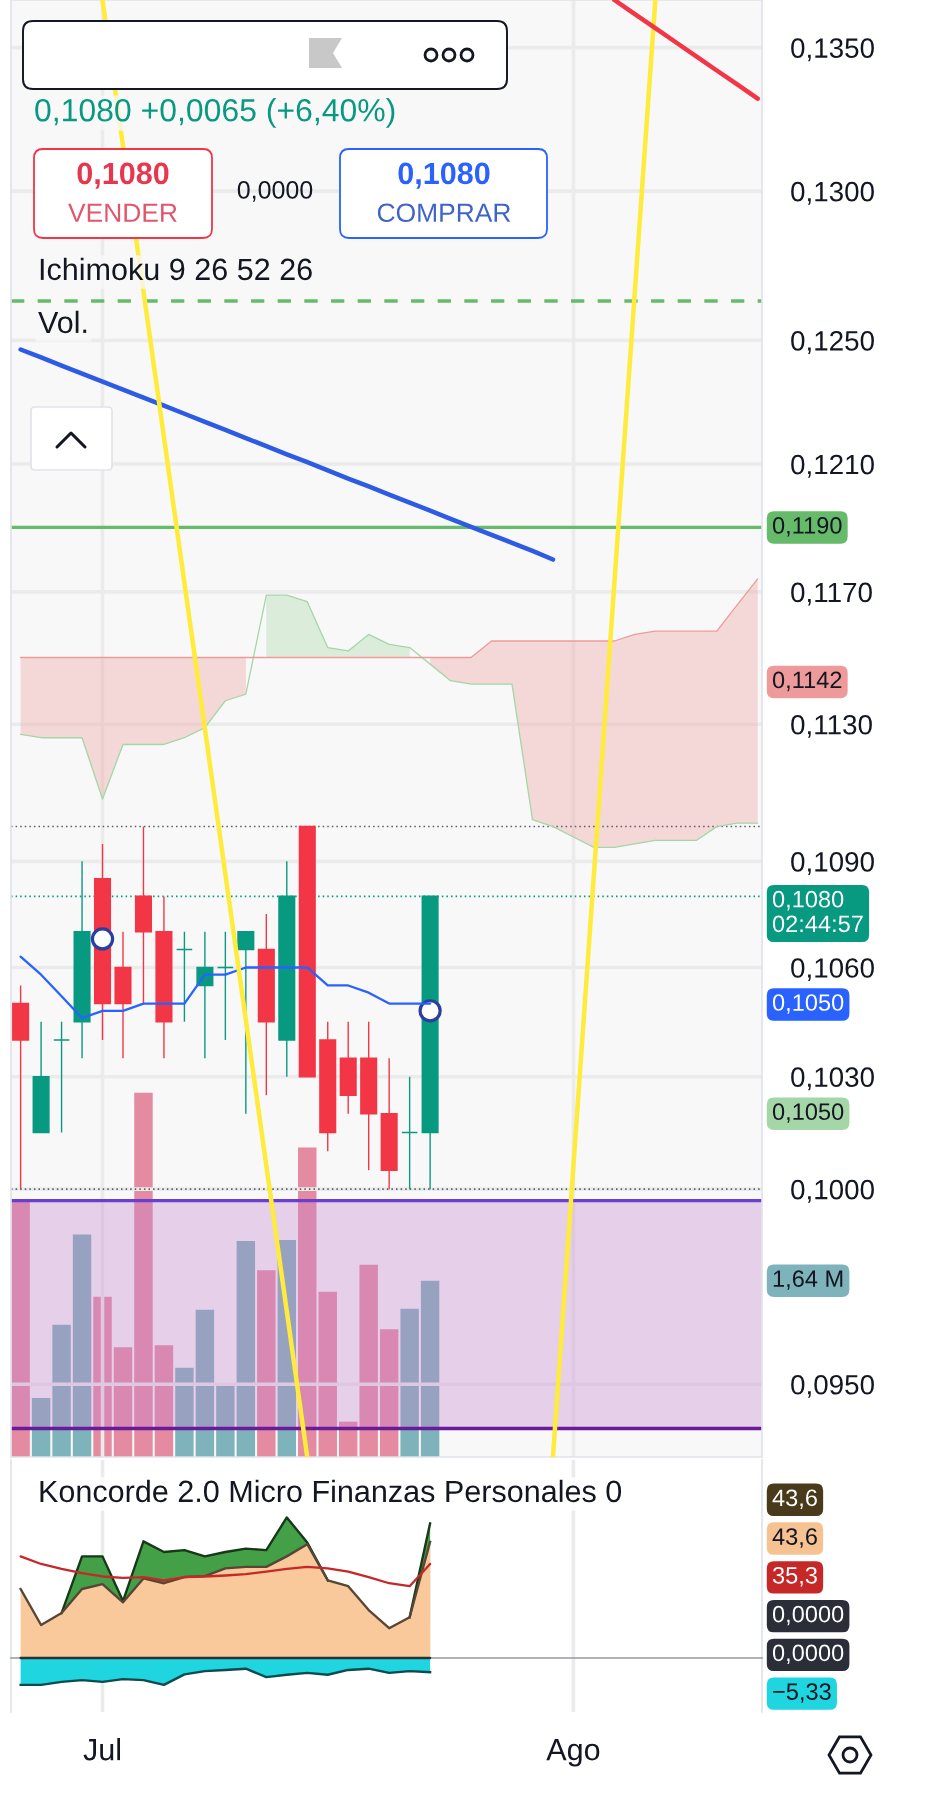 Image resolution: width=938 pixels, height=1796 pixels. I want to click on y-tick-label: 0,1090, so click(832, 863).